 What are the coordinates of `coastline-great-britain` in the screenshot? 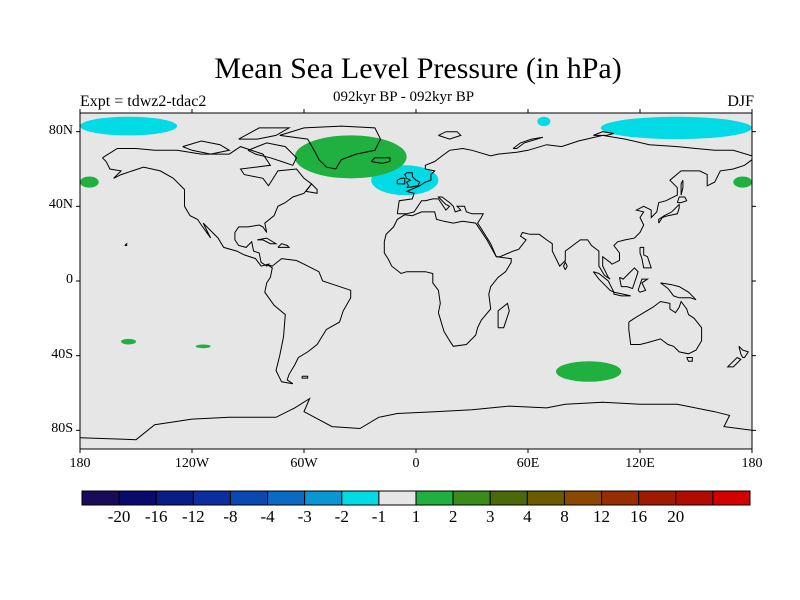 It's located at (412, 180).